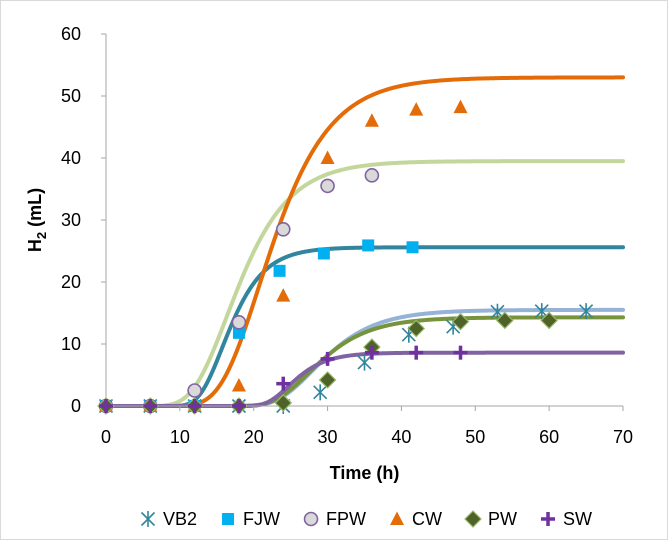 This screenshot has width=670, height=542. I want to click on y-axis-title-subscript: 2, so click(41, 235).